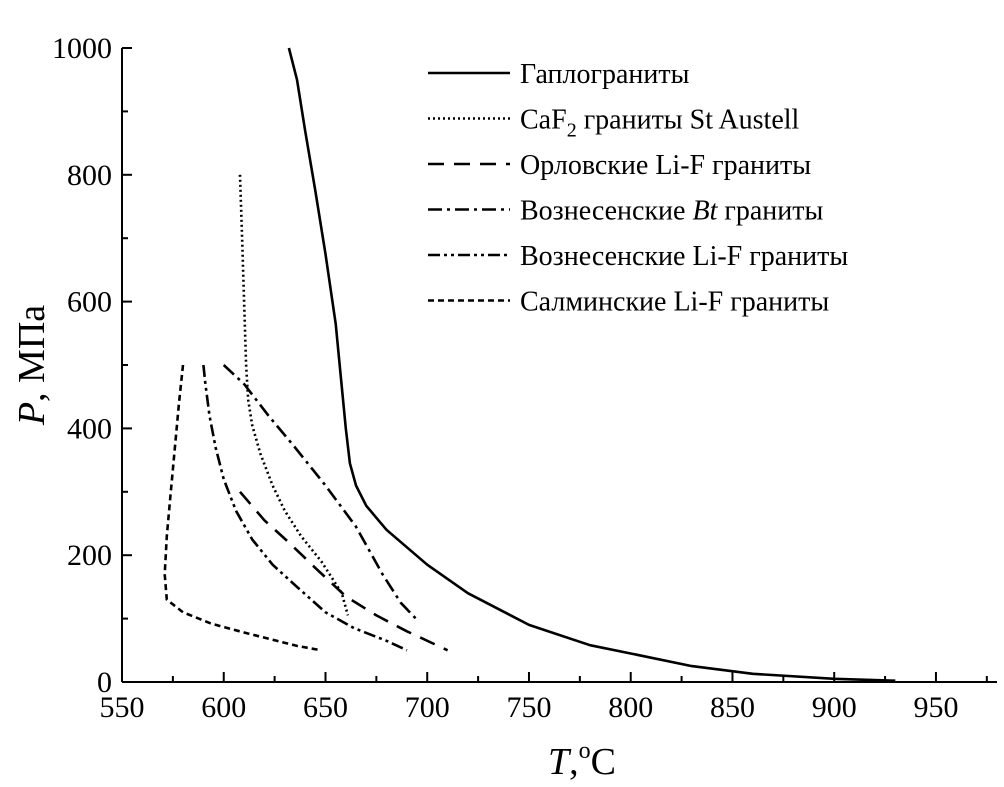  What do you see at coordinates (427, 707) in the screenshot?
I see `x-tick-label: 700` at bounding box center [427, 707].